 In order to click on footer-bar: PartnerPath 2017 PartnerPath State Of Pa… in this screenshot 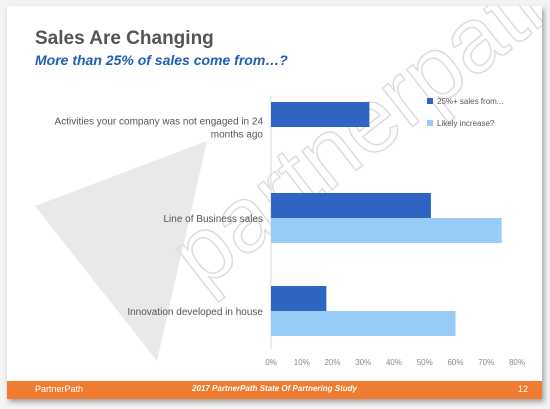, I will do `click(274, 390)`.